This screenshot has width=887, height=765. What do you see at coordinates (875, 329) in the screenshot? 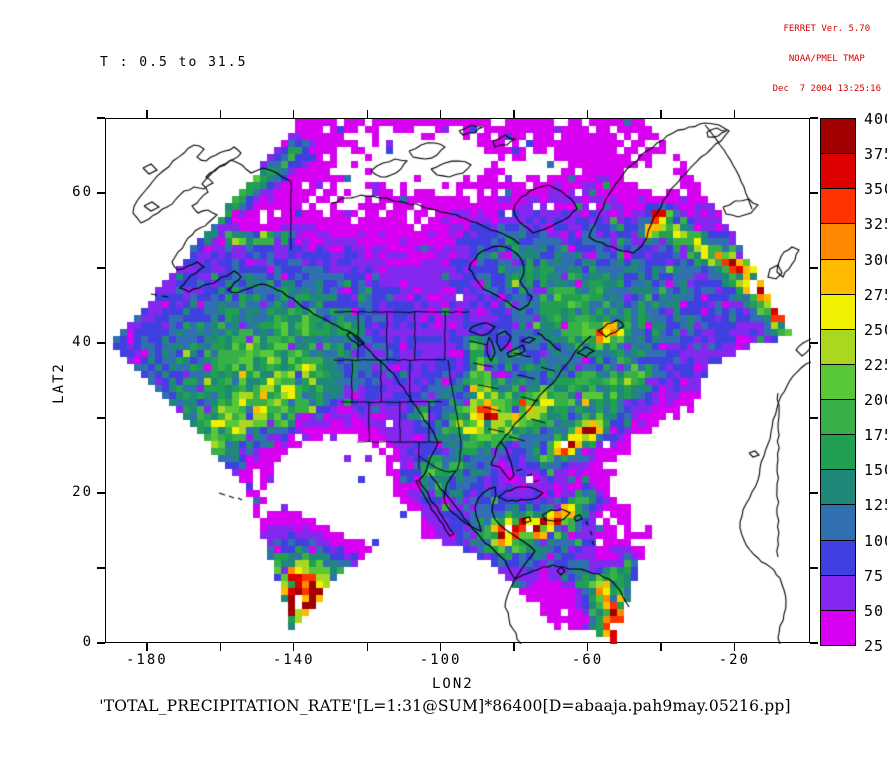
I see `colorbar-tick-label: 250` at bounding box center [875, 329].